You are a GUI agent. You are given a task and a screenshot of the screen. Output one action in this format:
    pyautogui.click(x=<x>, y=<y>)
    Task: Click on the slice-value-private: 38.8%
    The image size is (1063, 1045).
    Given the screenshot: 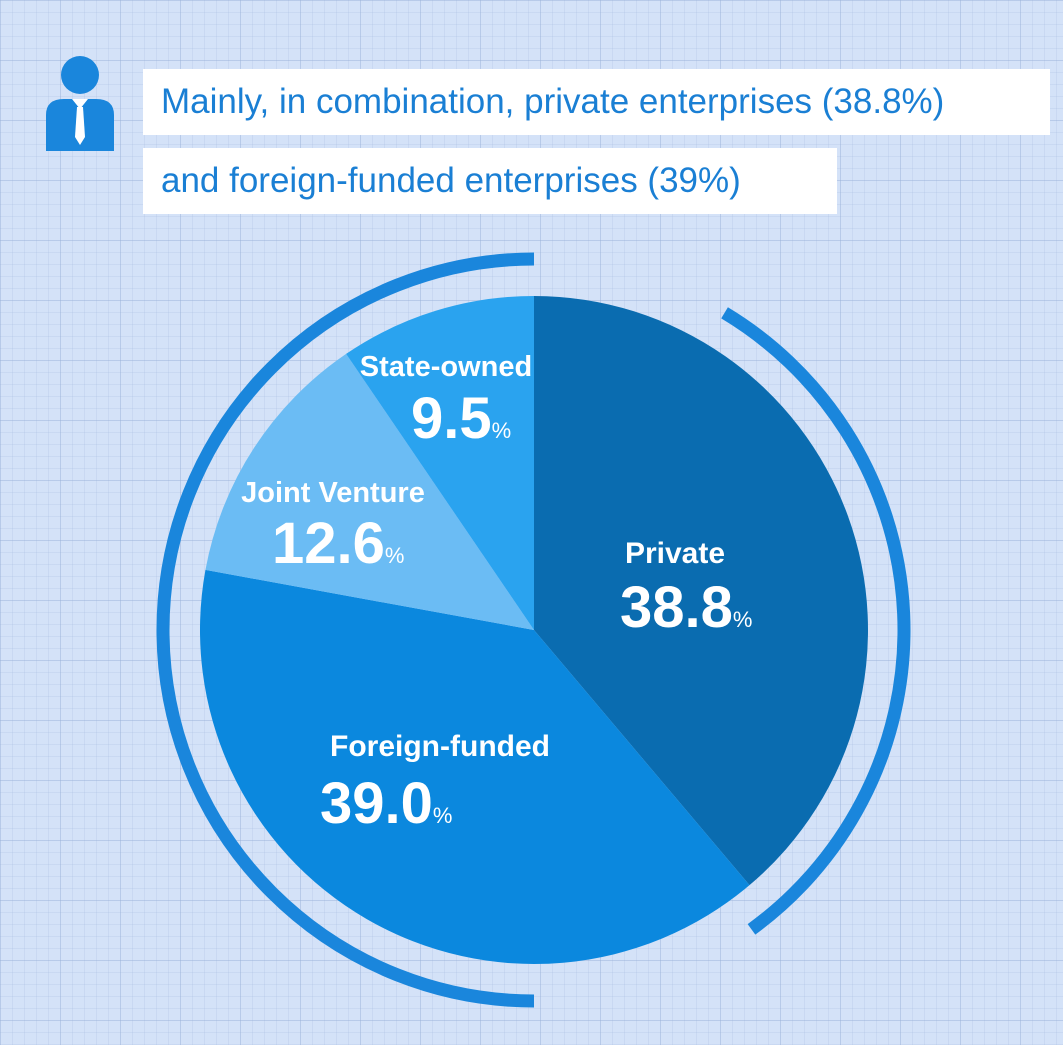 What is the action you would take?
    pyautogui.click(x=686, y=607)
    